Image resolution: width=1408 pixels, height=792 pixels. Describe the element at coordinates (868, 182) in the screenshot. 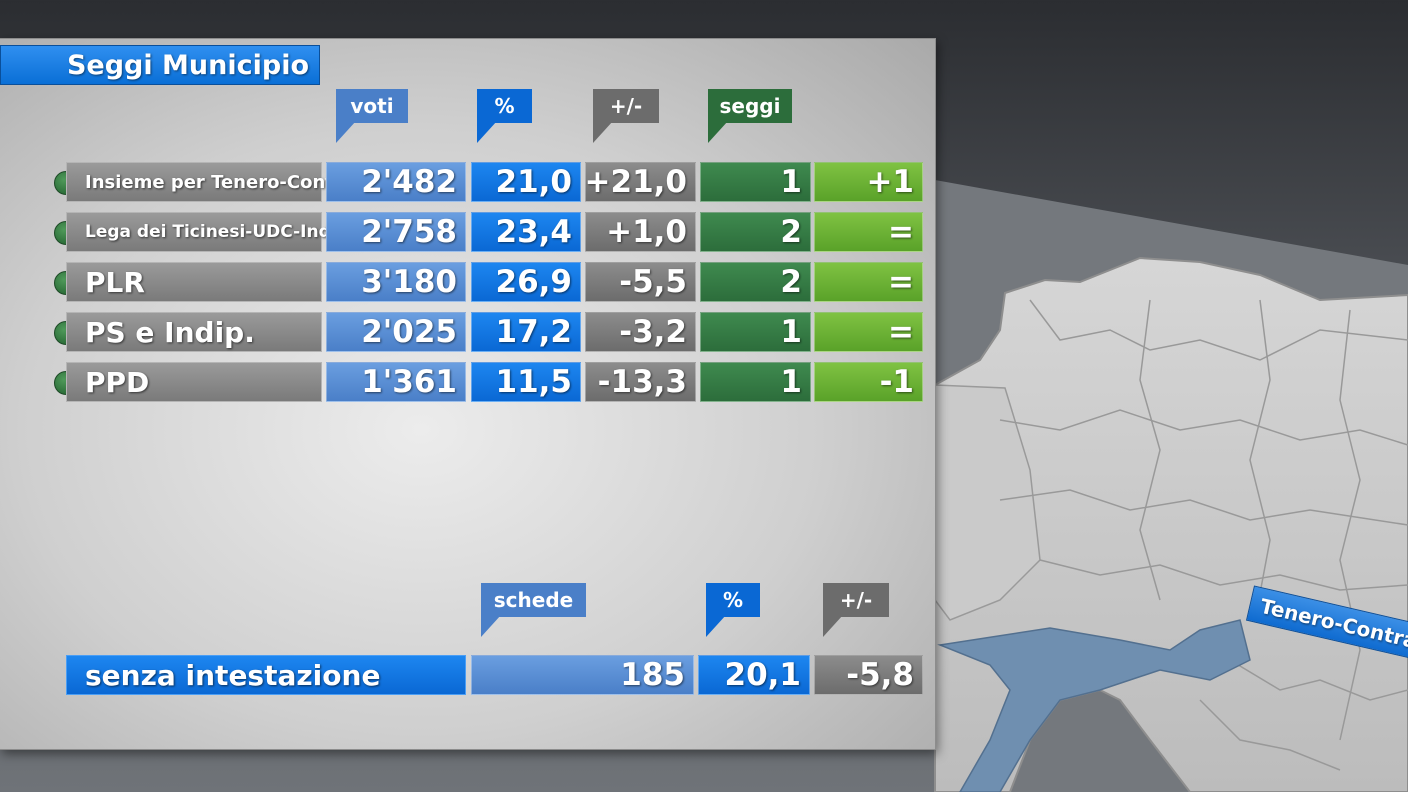

I see `seat-change-cell: +1` at that location.